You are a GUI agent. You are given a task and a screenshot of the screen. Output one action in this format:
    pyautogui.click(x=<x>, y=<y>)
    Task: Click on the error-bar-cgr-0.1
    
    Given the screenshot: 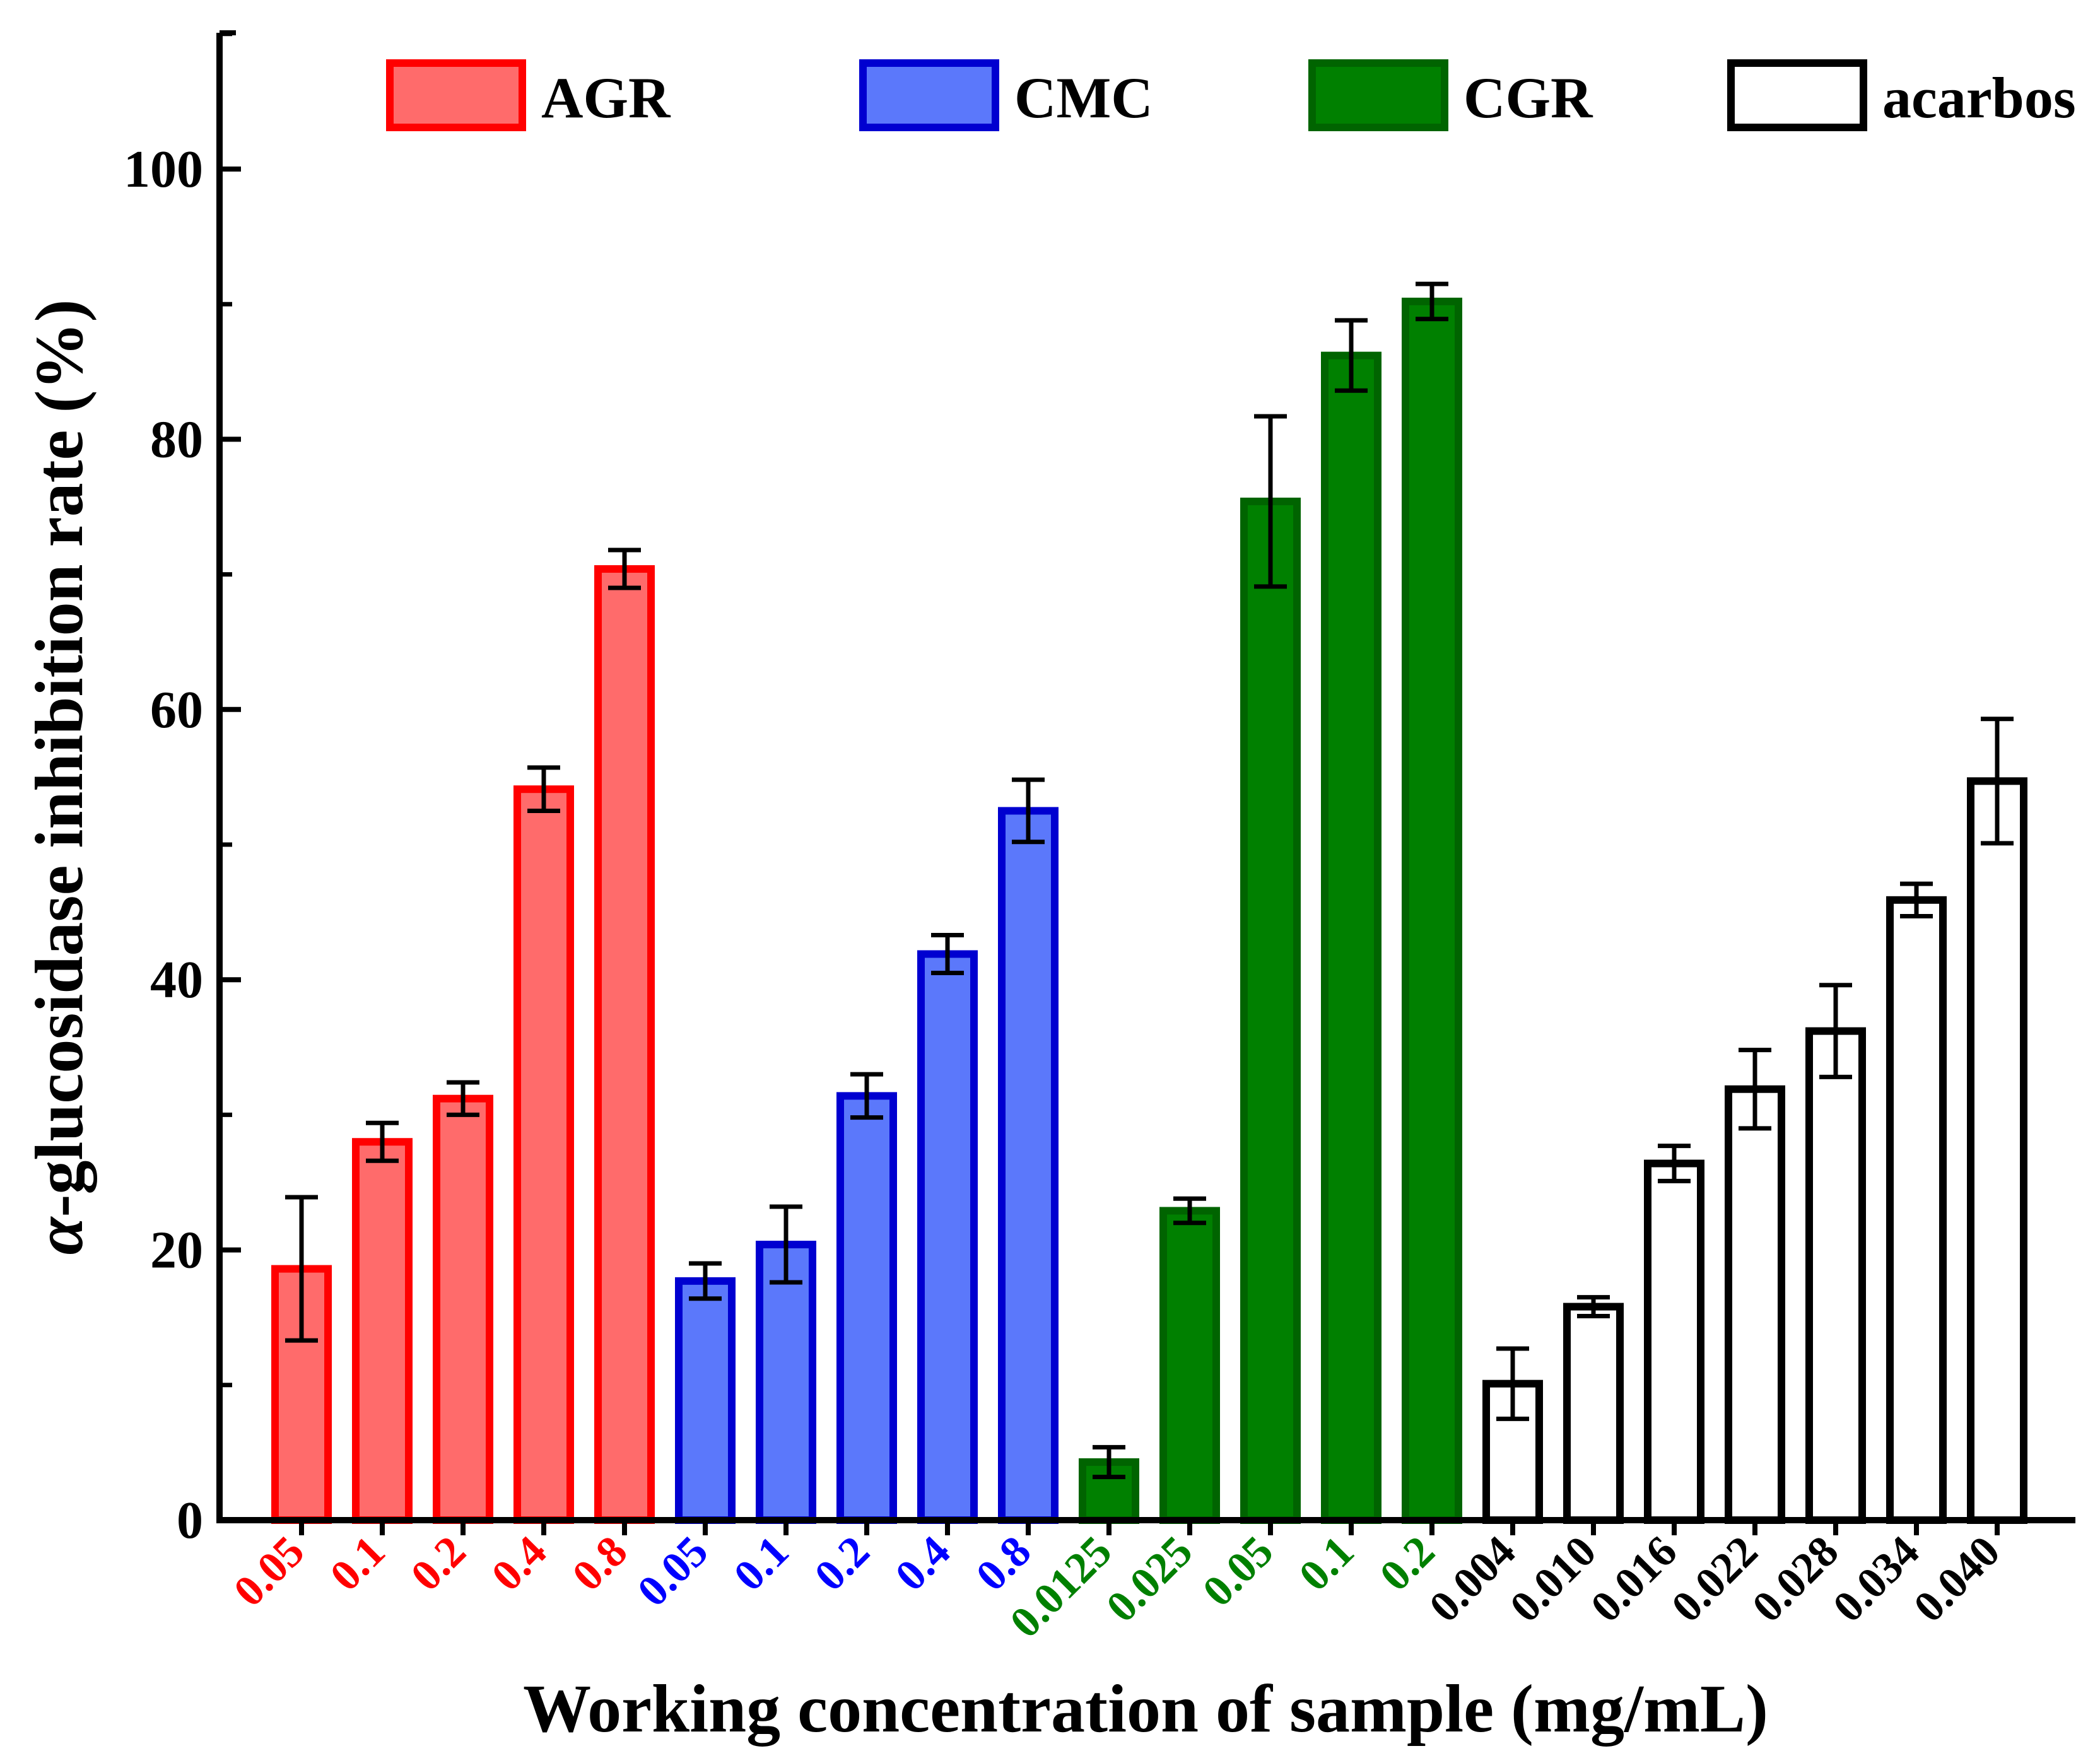 What is the action you would take?
    pyautogui.click(x=1351, y=355)
    